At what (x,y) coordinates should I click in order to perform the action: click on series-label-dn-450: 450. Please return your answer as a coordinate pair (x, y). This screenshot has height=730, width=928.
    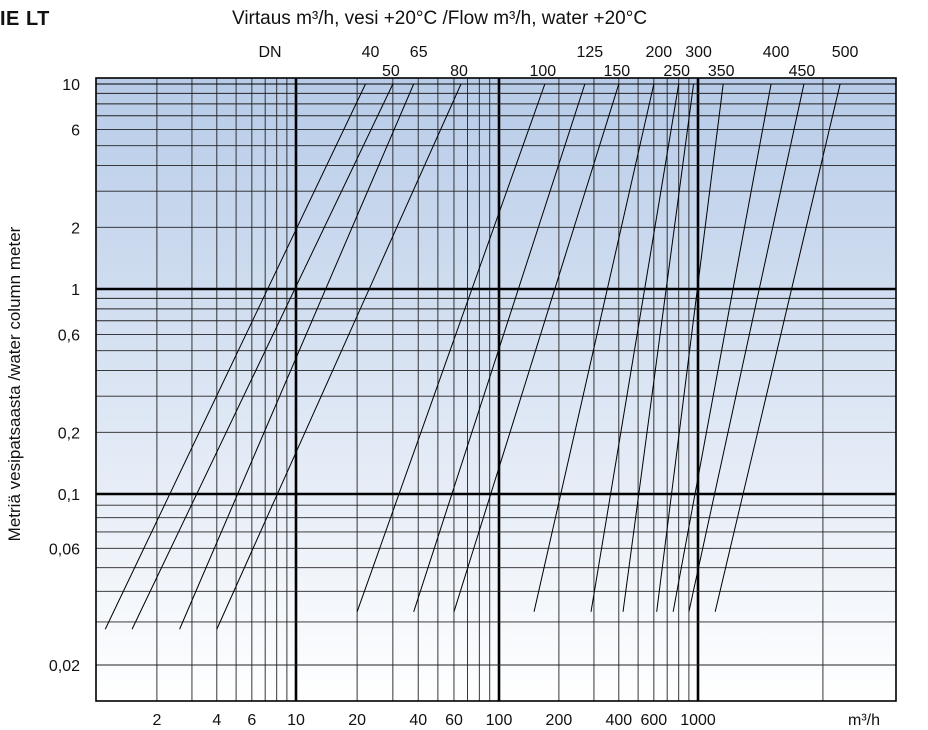
    Looking at the image, I should click on (802, 71).